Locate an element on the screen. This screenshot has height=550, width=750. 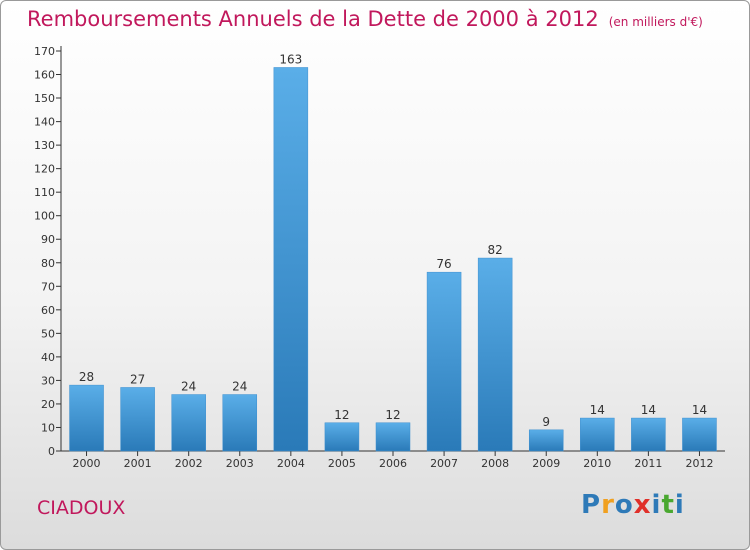
data-label-2012: 14 is located at coordinates (699, 410).